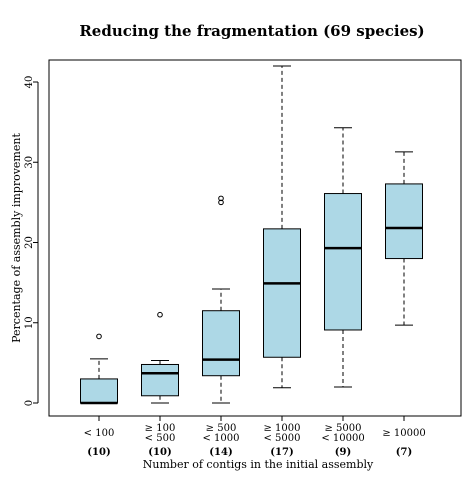 The width and height of the screenshot is (474, 485). What do you see at coordinates (281, 452) in the screenshot?
I see `x-count-label-3: (17)` at bounding box center [281, 452].